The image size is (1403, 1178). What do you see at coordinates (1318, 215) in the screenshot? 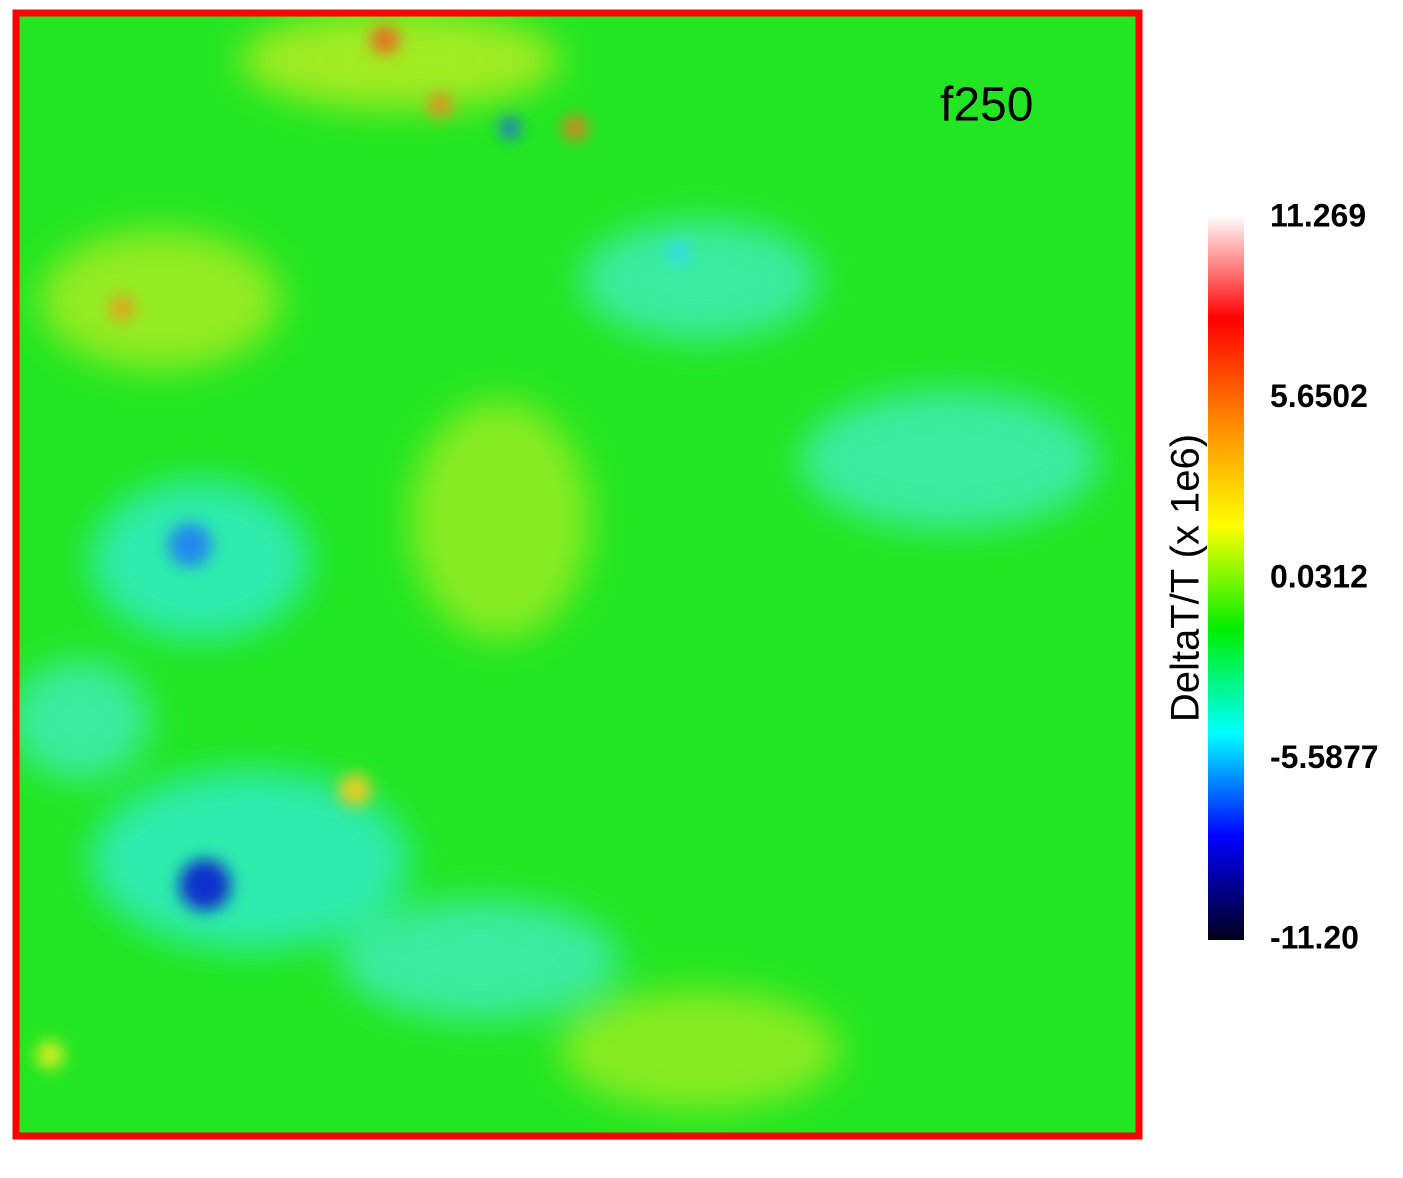
I see `colorbar-tick-label: 11.269` at bounding box center [1318, 215].